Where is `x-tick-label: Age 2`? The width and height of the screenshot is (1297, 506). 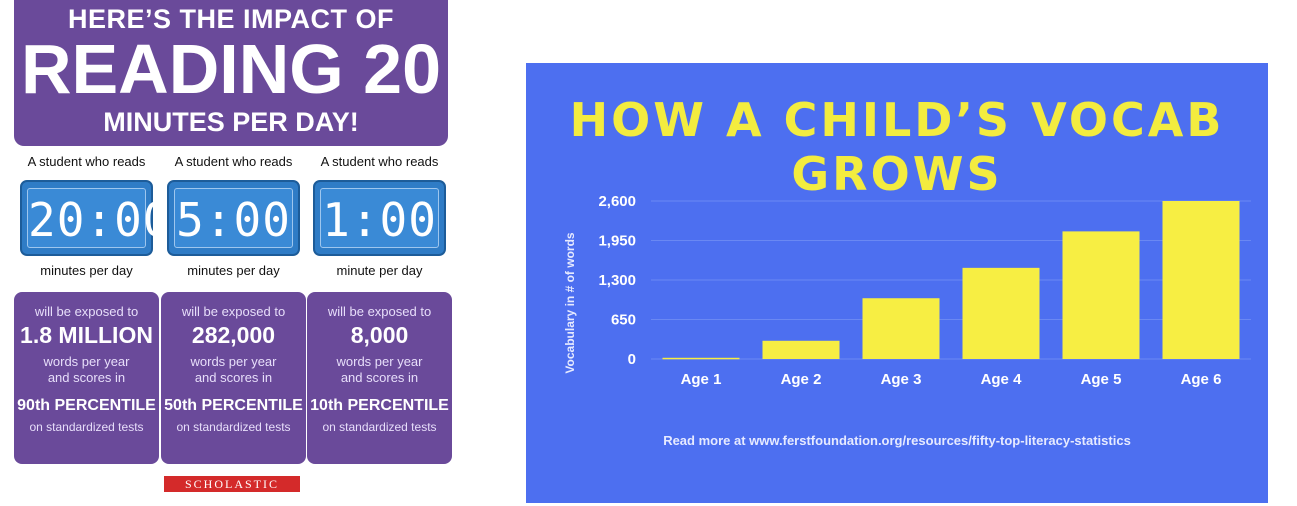
x-tick-label: Age 2 is located at coordinates (801, 379).